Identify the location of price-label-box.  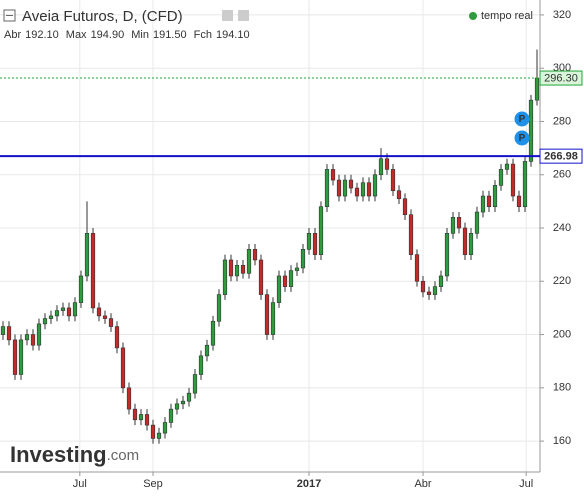
(561, 156).